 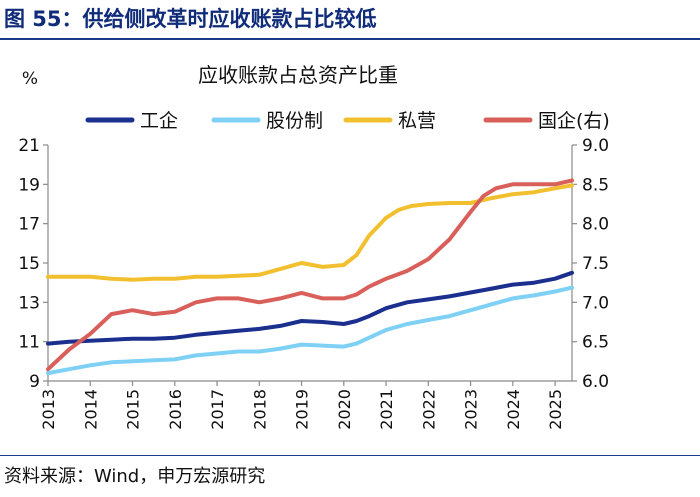 I want to click on x-tick-label: 2016, so click(x=175, y=409).